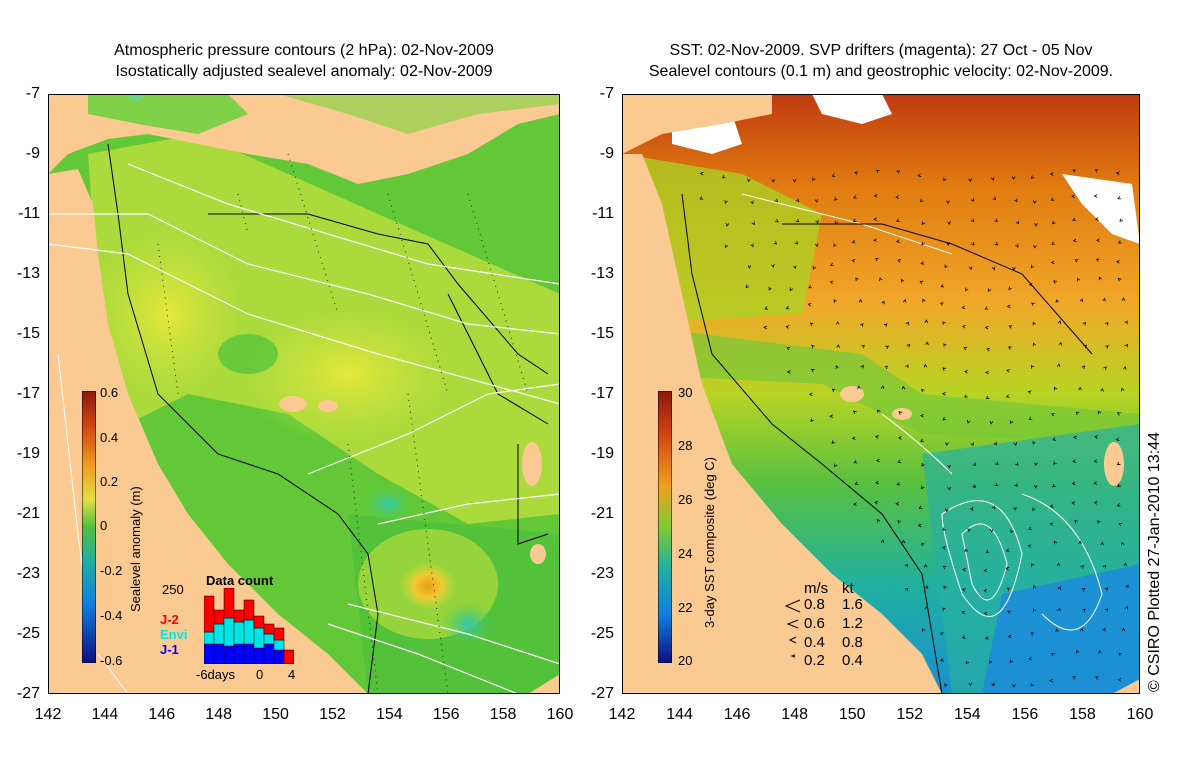 This screenshot has width=1200, height=780. I want to click on sla-tick-label: -0.4, so click(111, 615).